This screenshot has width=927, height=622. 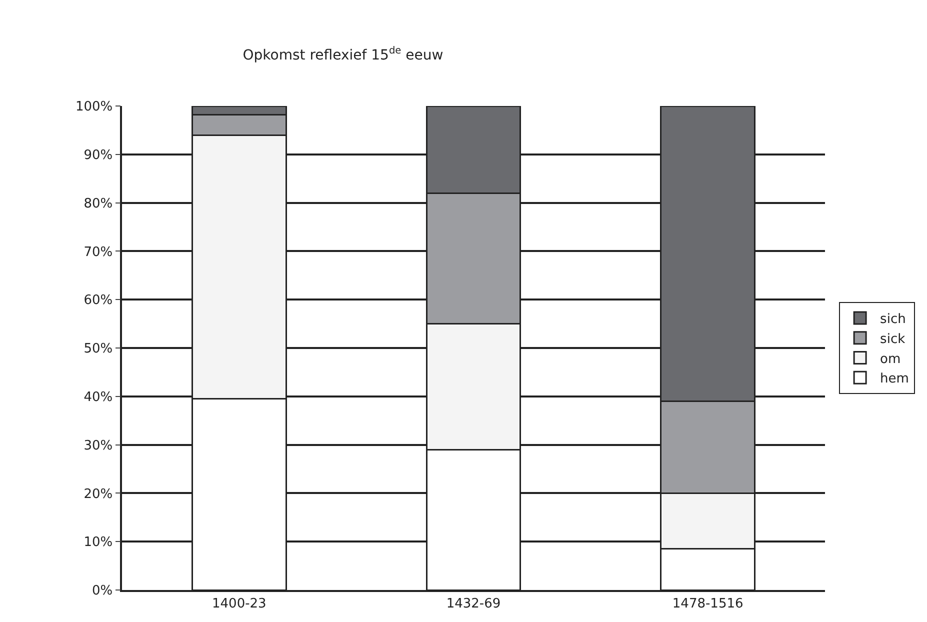 What do you see at coordinates (343, 55) in the screenshot?
I see `chart-title: Opkomst reflexief 15$^{de}$ eeuw` at bounding box center [343, 55].